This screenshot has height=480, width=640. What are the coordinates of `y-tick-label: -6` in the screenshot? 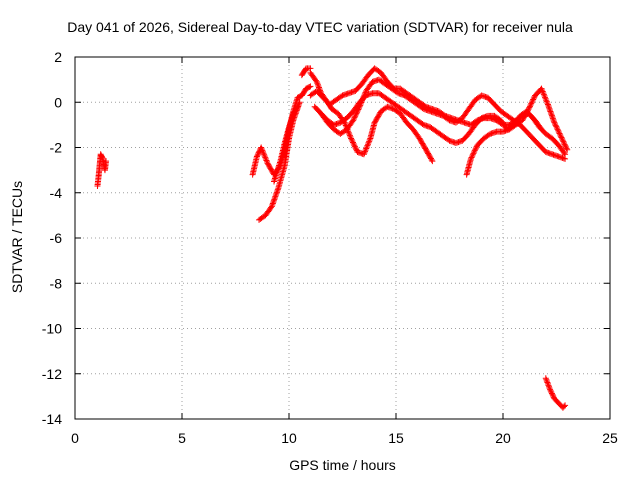 It's located at (56, 238).